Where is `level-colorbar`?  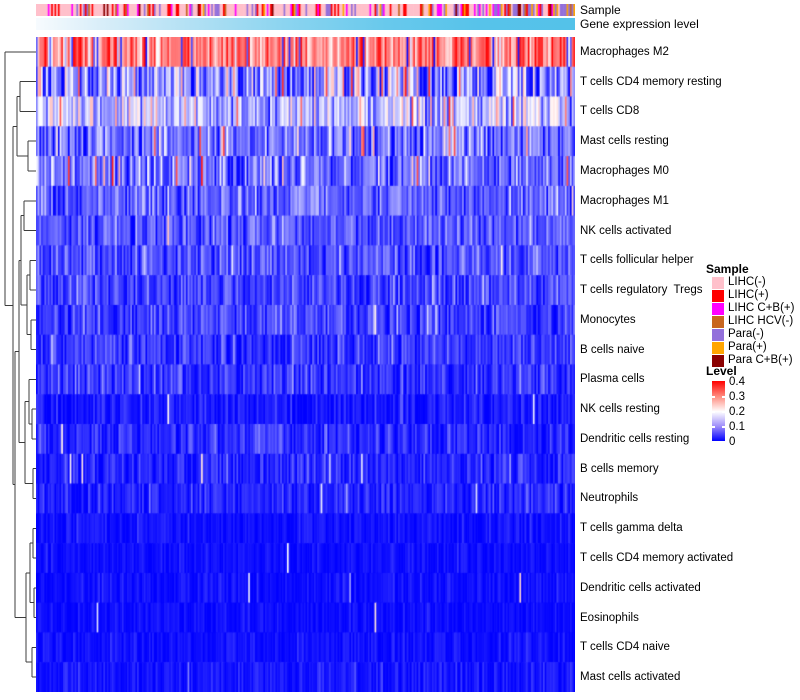 level-colorbar is located at coordinates (718, 411).